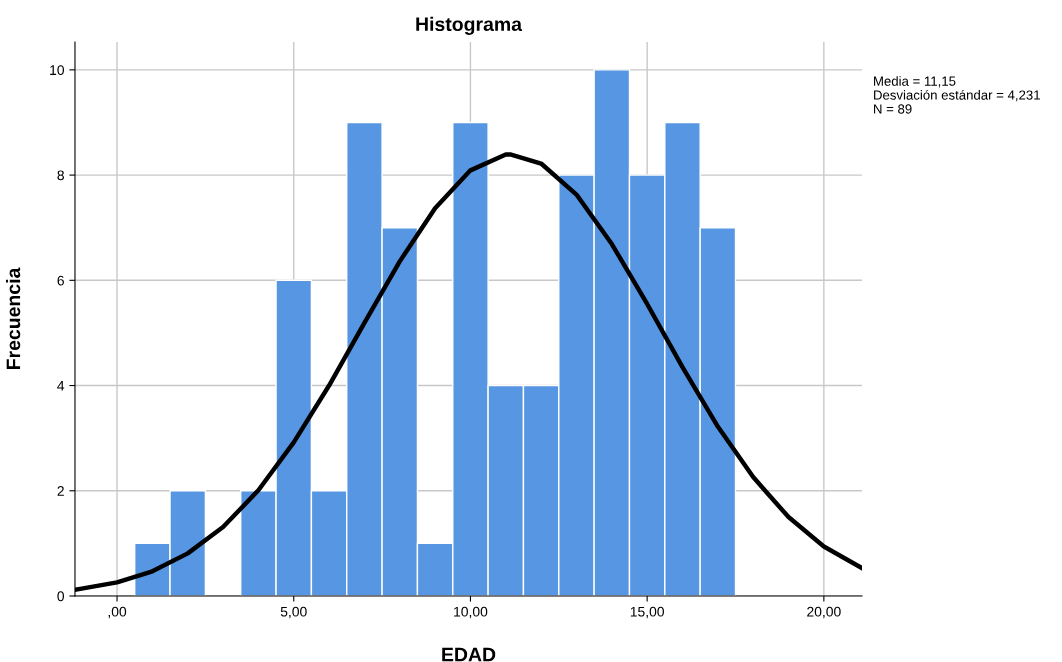  Describe the element at coordinates (57, 70) in the screenshot. I see `y-tick-label: 10` at that location.